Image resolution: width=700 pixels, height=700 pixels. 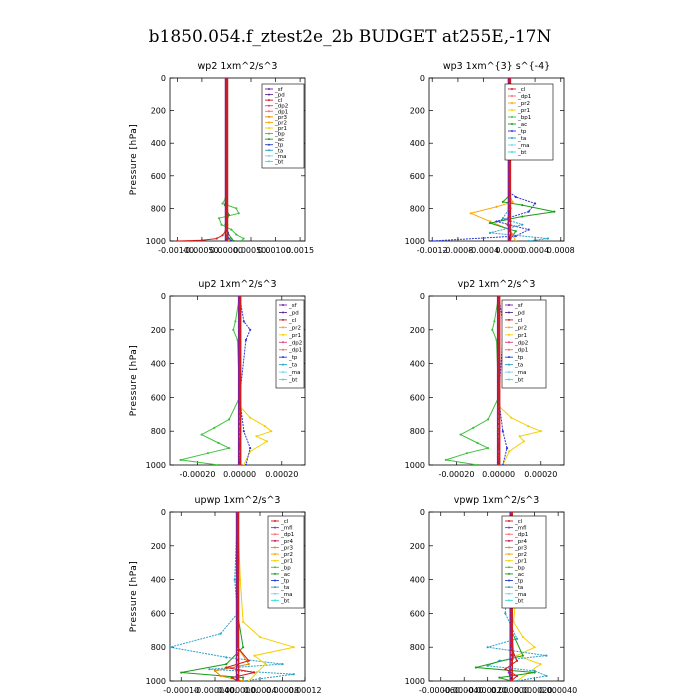 What do you see at coordinates (294, 336) in the screenshot?
I see `legend-entry: _pr1` at bounding box center [294, 336].